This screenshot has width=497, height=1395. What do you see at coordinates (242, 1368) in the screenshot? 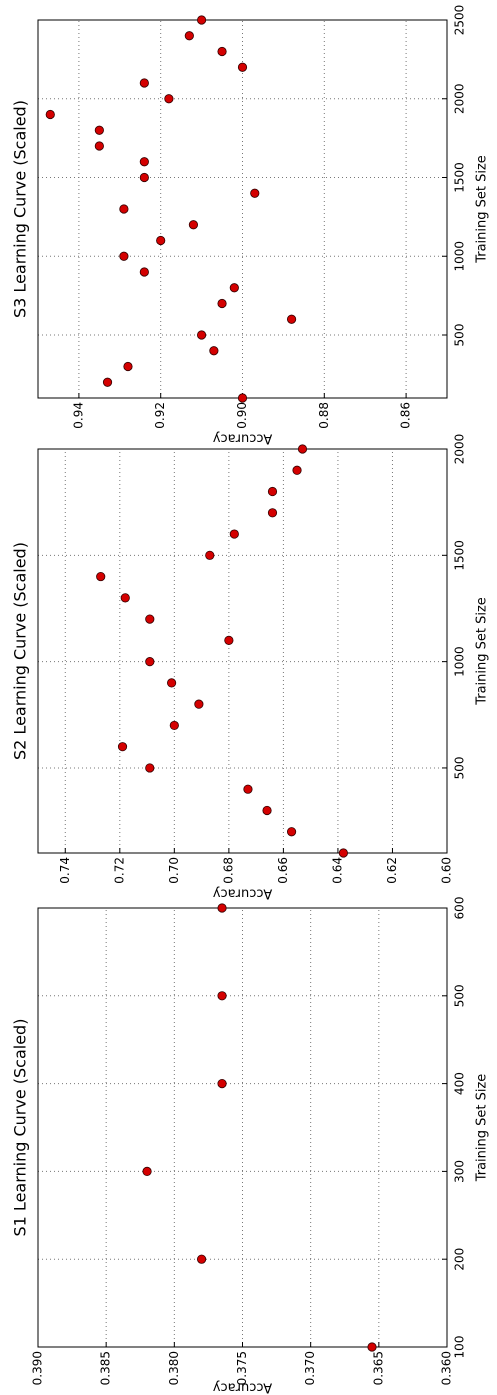
I see `y-tick-label: 0.375` at bounding box center [242, 1368].